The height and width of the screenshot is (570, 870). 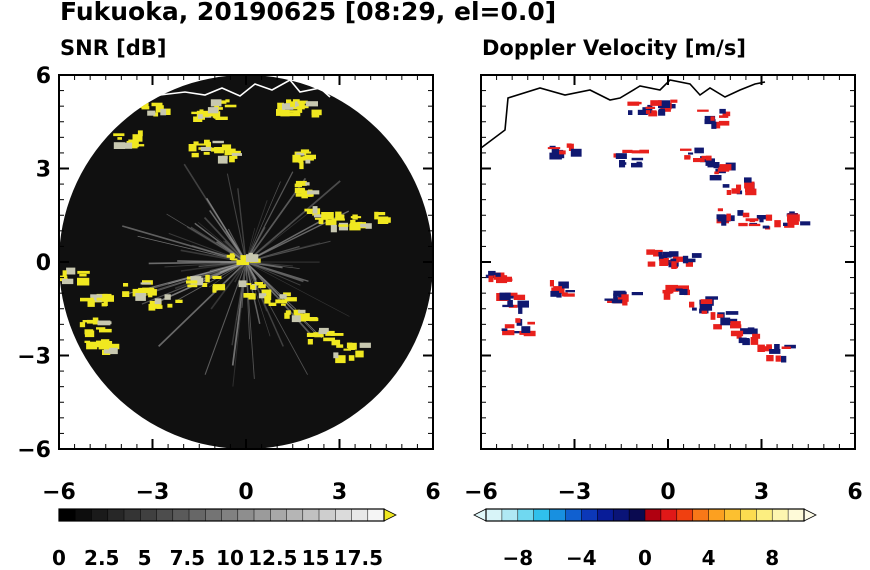 What do you see at coordinates (761, 492) in the screenshot?
I see `x-tick-label: 3` at bounding box center [761, 492].